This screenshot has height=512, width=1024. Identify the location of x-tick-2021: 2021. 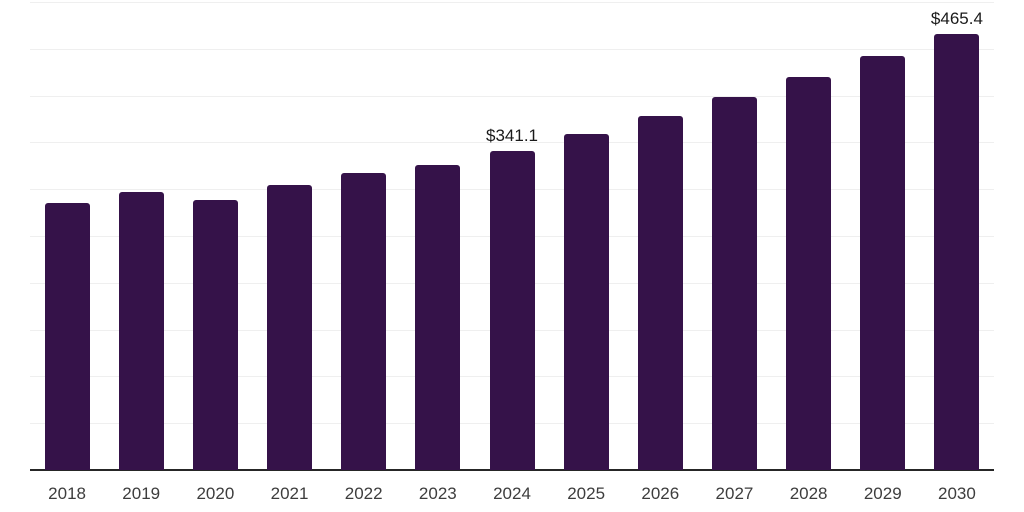
(289, 493).